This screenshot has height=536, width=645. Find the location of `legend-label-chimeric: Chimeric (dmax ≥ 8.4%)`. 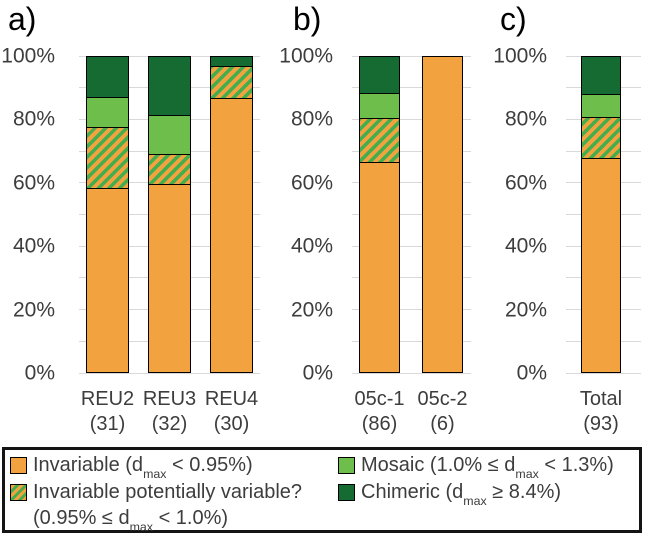

legend-label-chimeric: Chimeric (dmax ≥ 8.4%) is located at coordinates (461, 494).